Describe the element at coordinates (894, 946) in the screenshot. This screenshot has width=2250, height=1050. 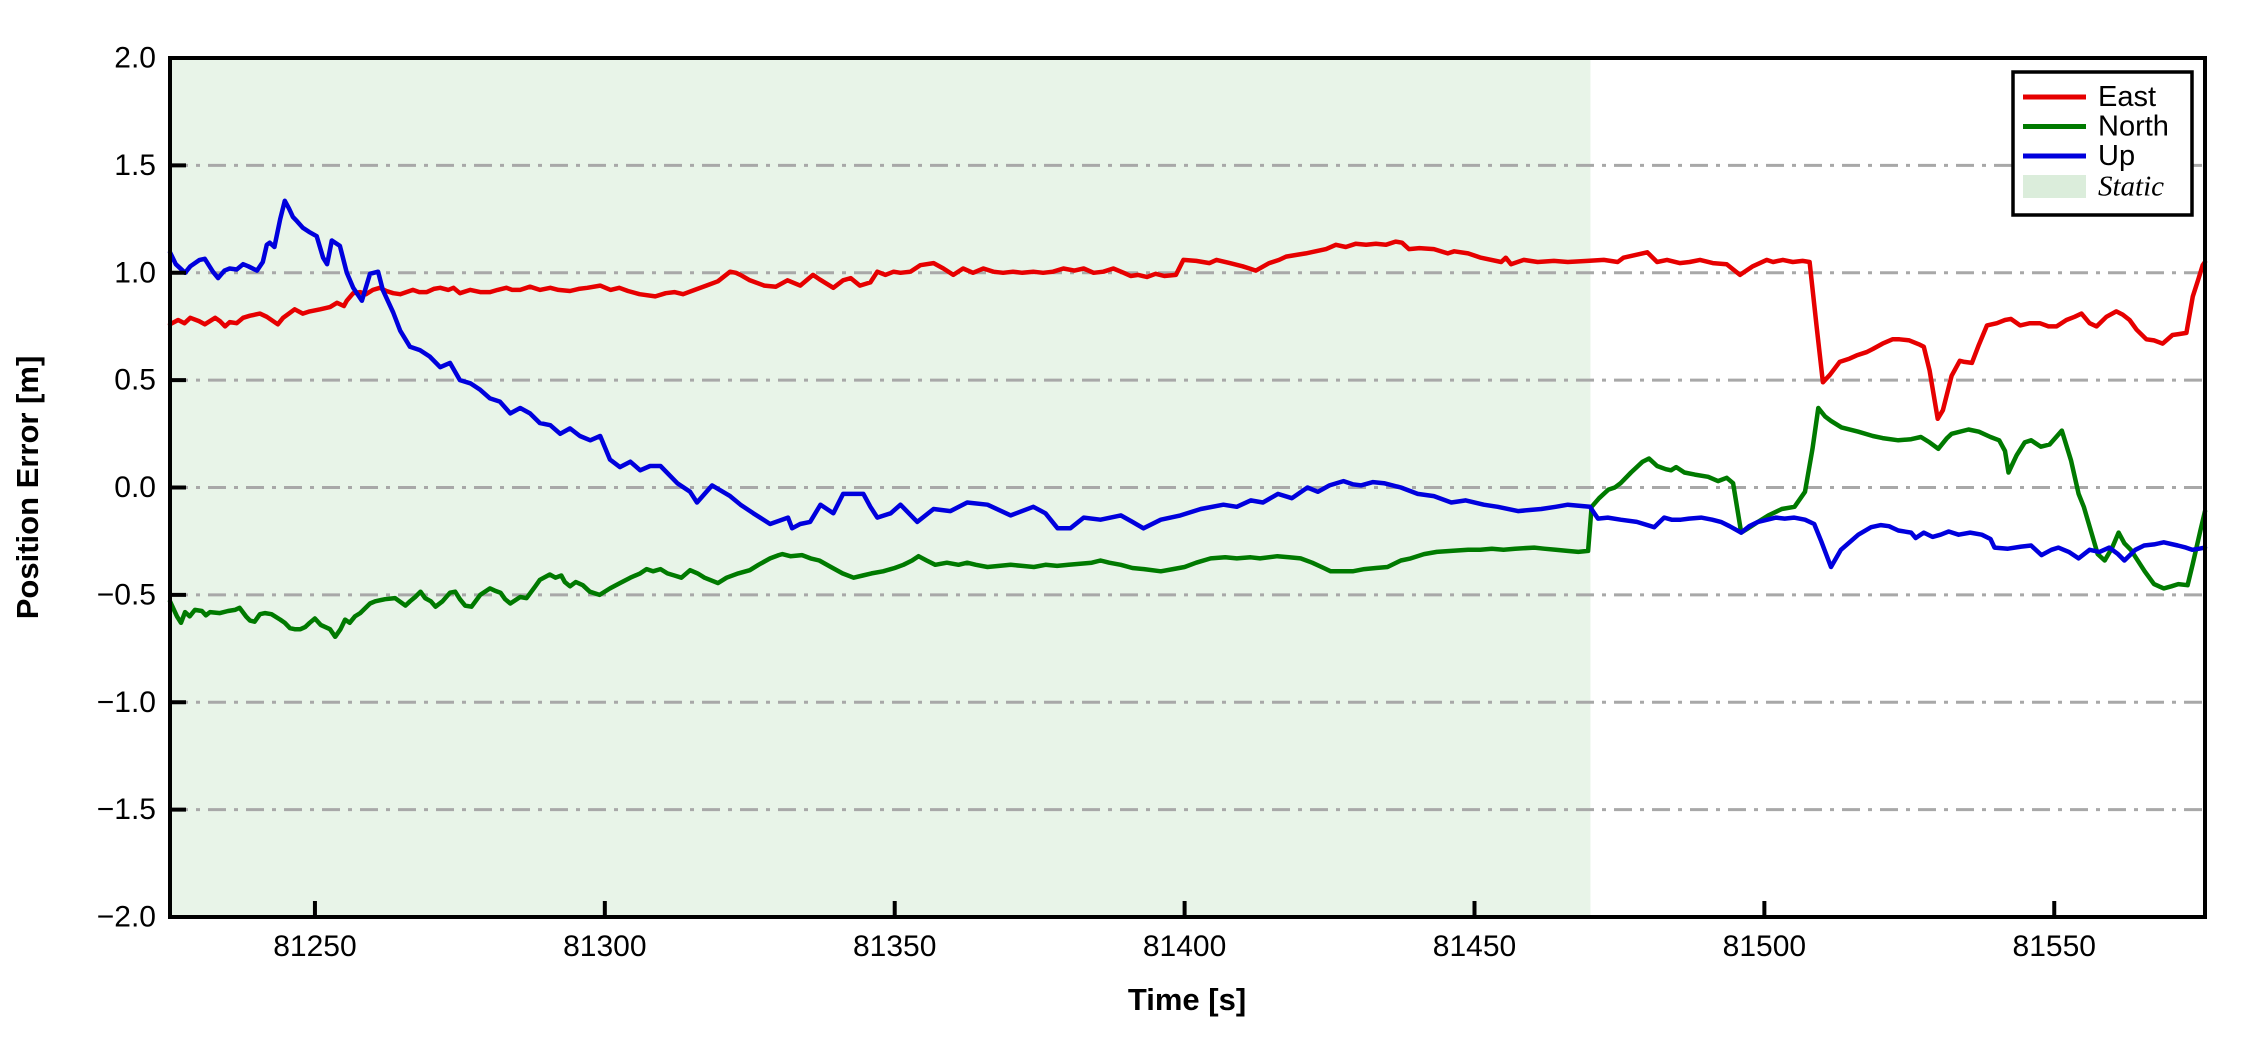
I see `x-tick-label-81350: 81350` at that location.